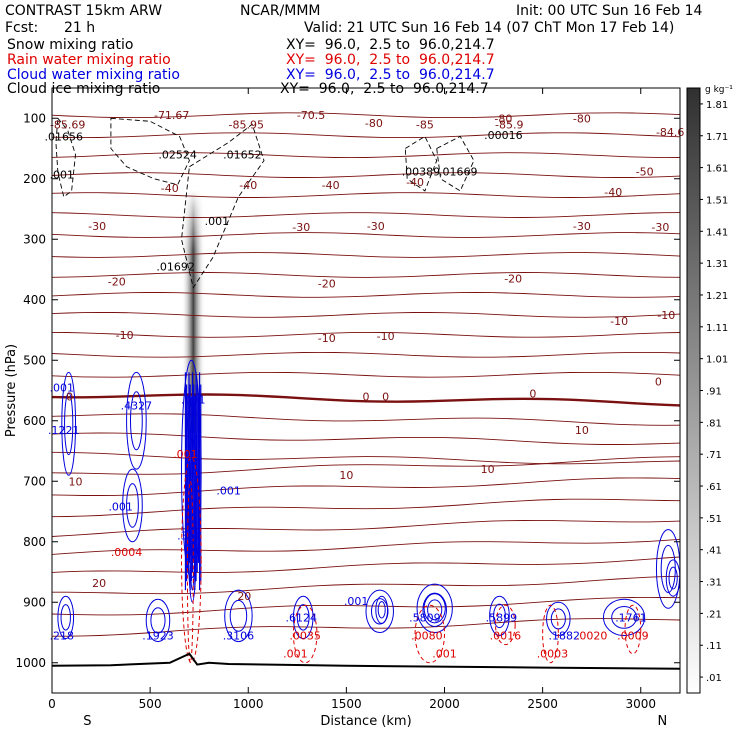  I want to click on colorbar-label: 1.51, so click(717, 200).